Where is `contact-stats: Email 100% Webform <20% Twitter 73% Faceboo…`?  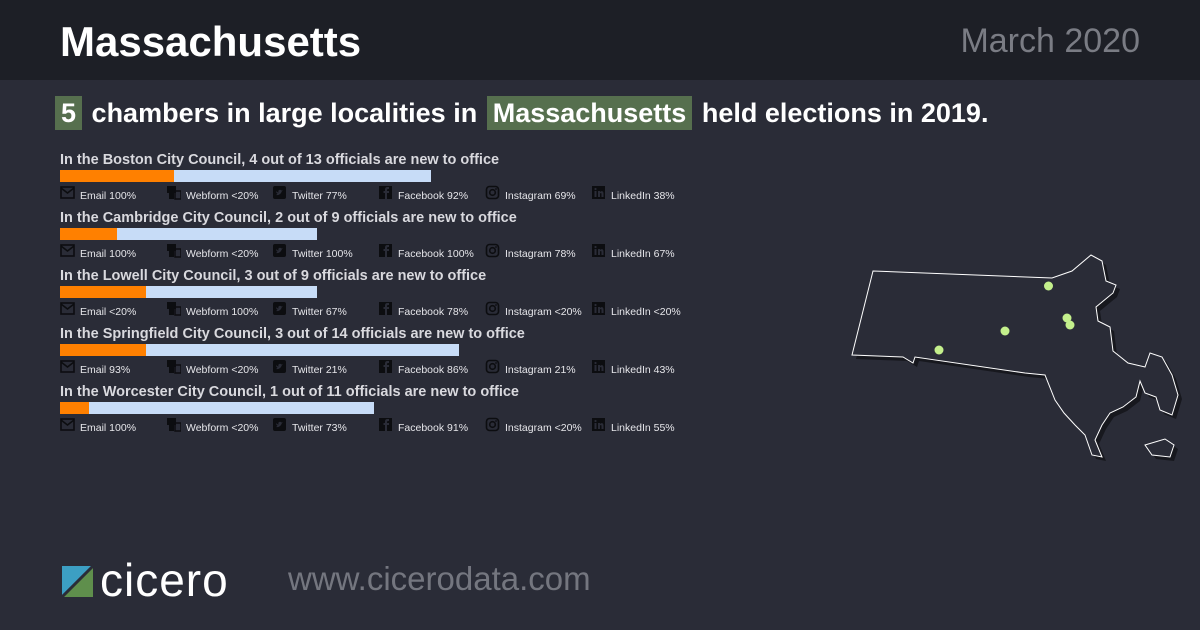 contact-stats: Email 100% Webform <20% Twitter 73% Faceboo… is located at coordinates (410, 425).